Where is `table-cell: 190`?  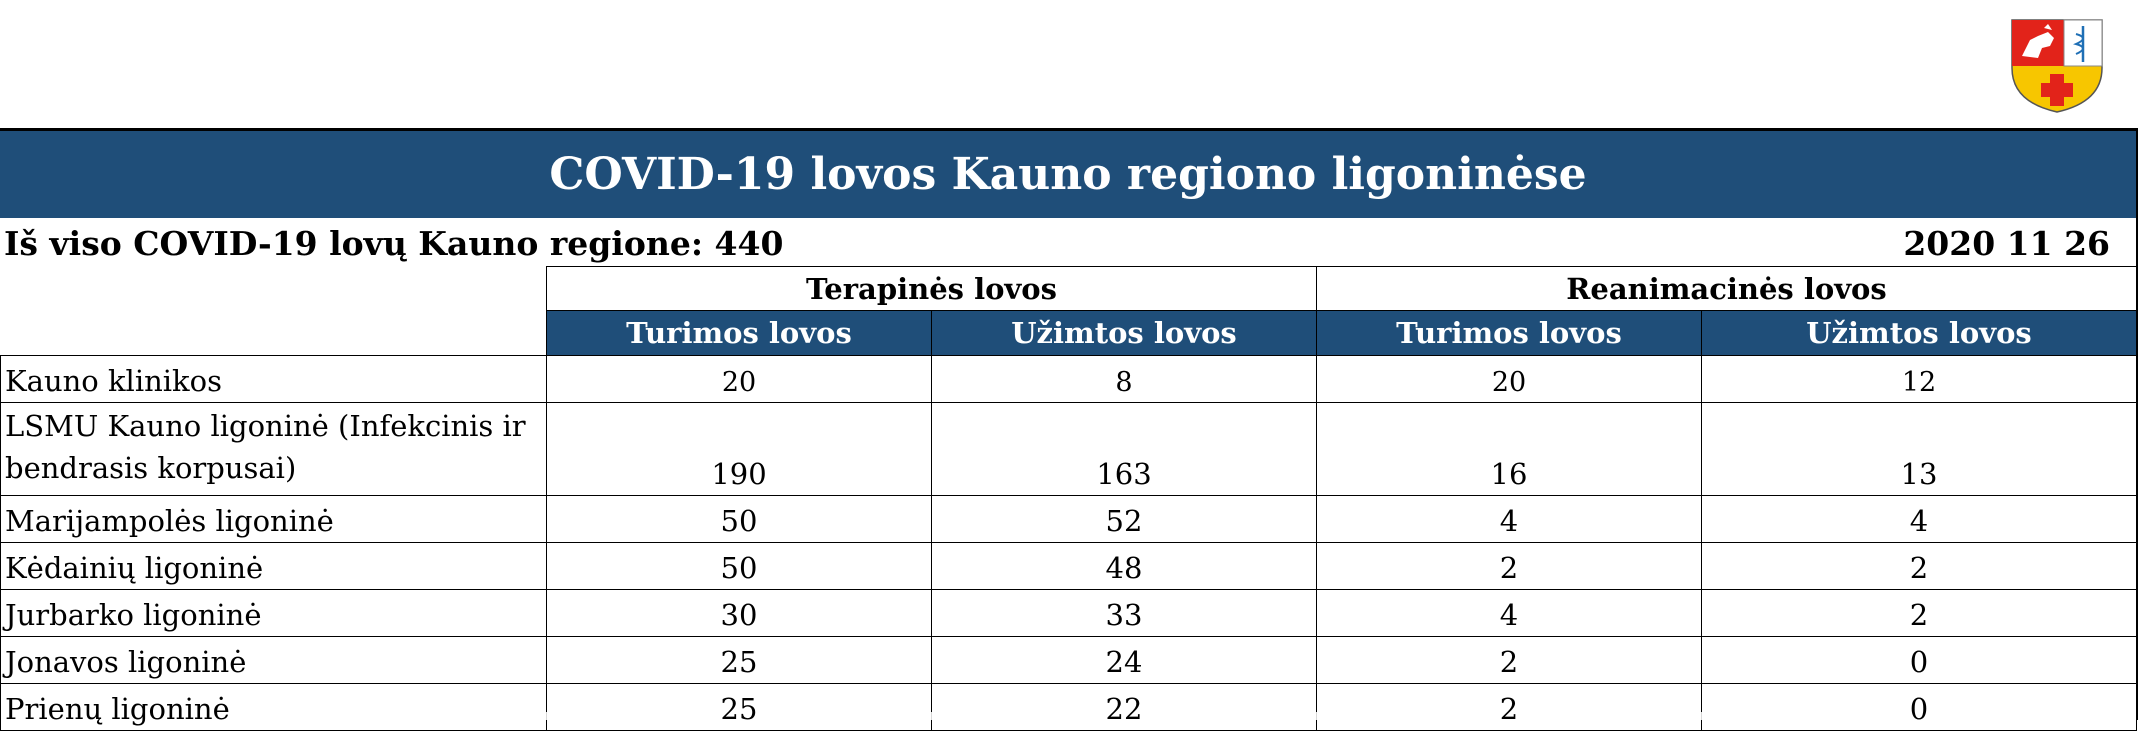 table-cell: 190 is located at coordinates (739, 449).